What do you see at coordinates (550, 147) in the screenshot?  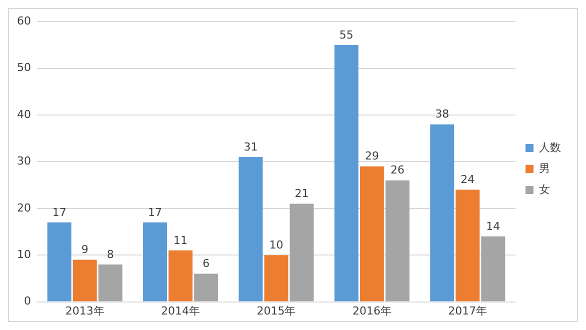 I see `legend-label: 人数` at bounding box center [550, 147].